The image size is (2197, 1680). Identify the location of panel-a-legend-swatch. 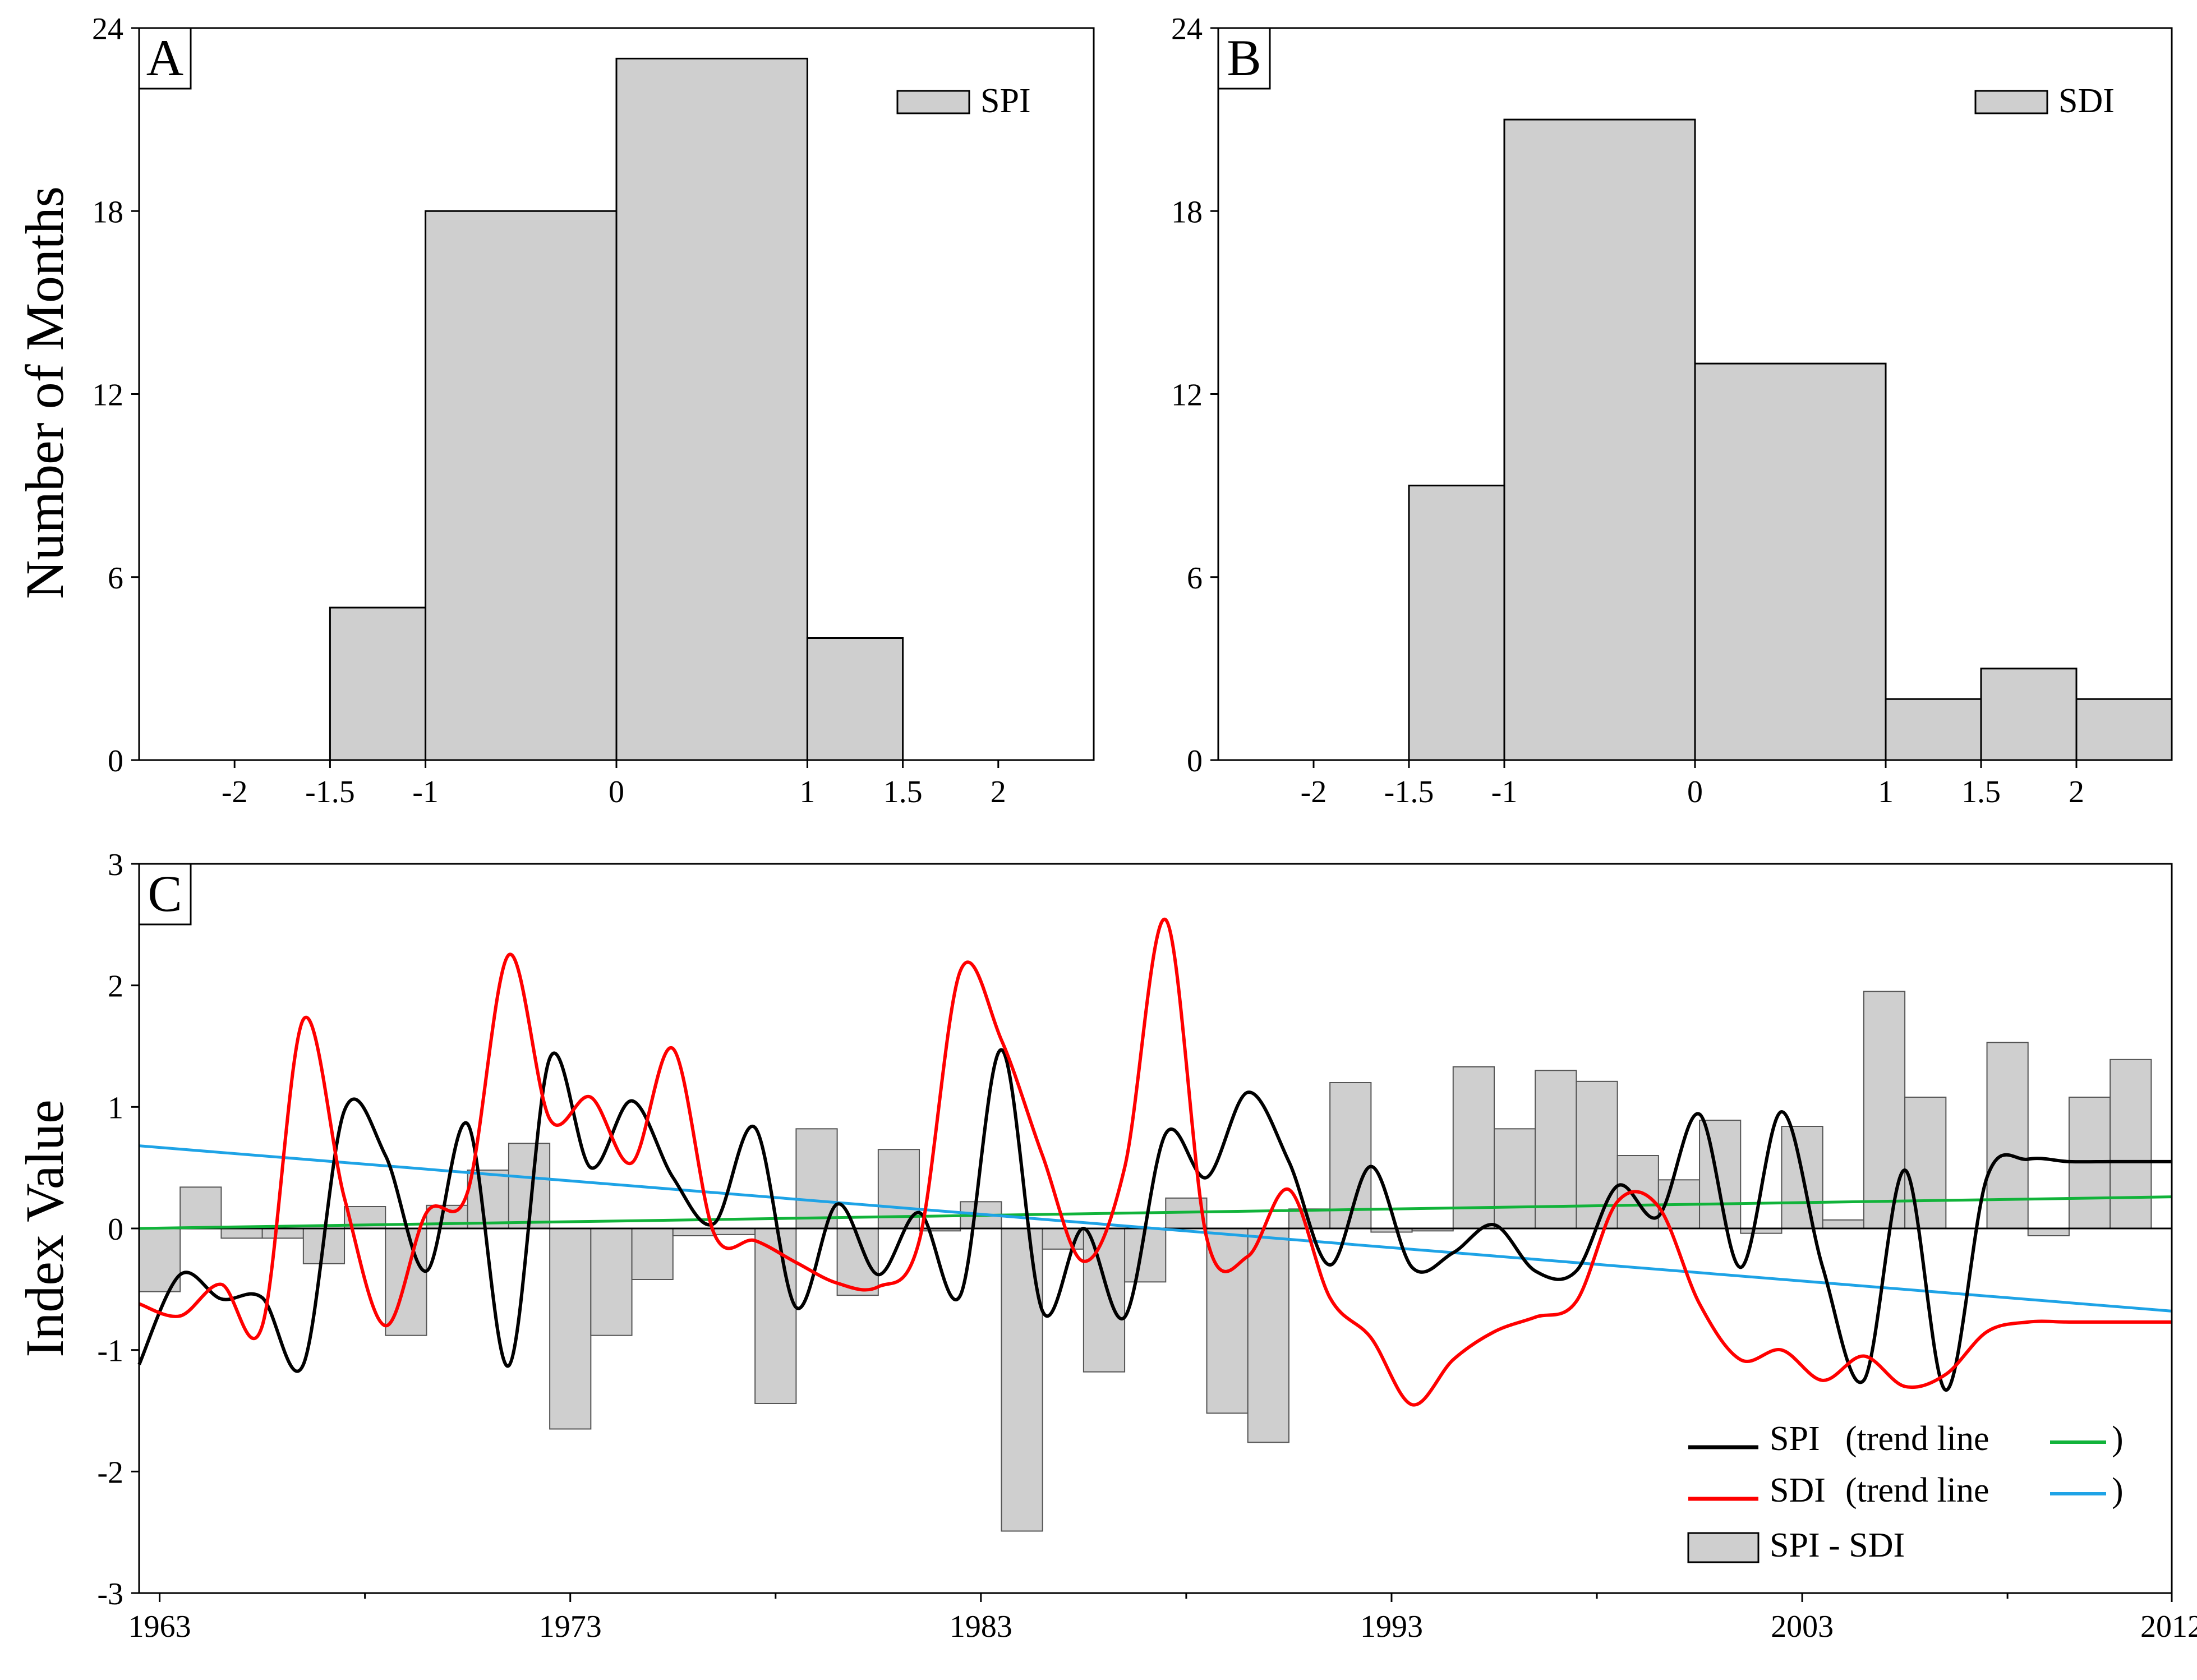
(933, 102).